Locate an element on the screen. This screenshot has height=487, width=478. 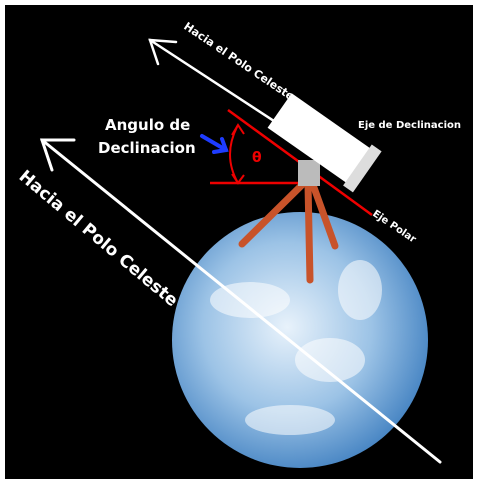
mount is located at coordinates (309, 173).